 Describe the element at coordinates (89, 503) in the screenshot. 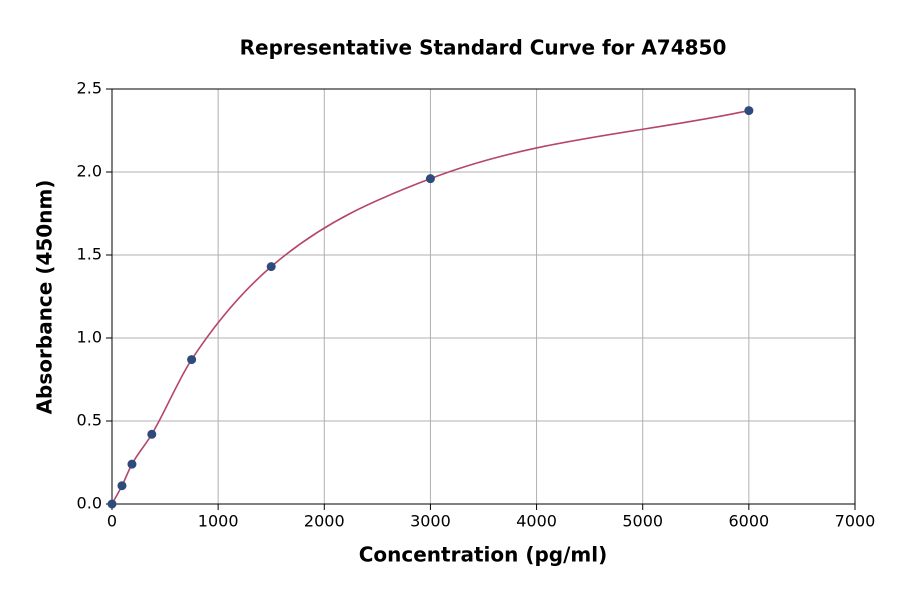

I see `y-tick-label: 0.0` at that location.